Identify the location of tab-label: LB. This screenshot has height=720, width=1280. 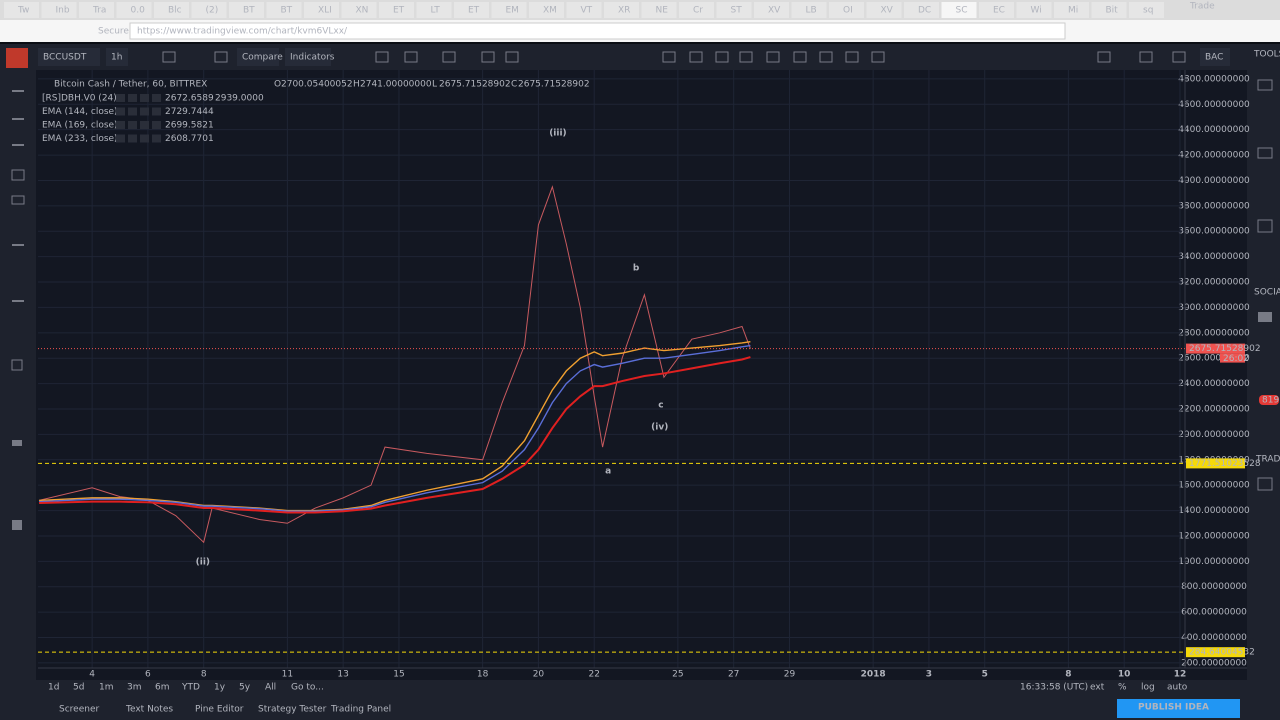
(811, 11).